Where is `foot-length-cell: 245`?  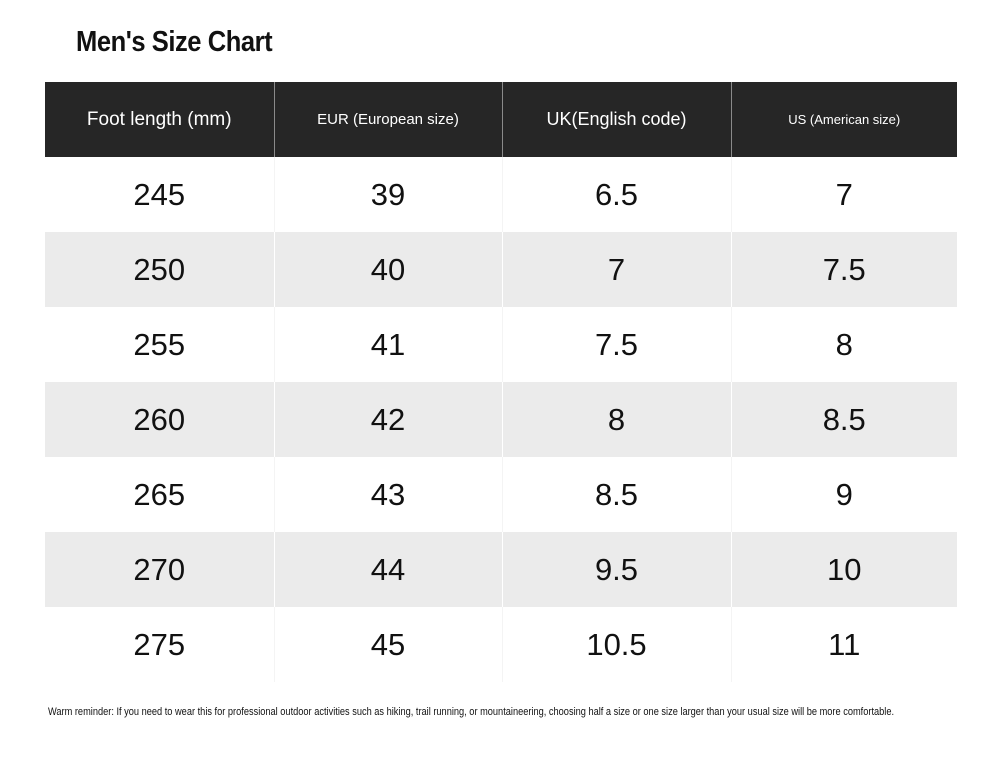 foot-length-cell: 245 is located at coordinates (160, 194).